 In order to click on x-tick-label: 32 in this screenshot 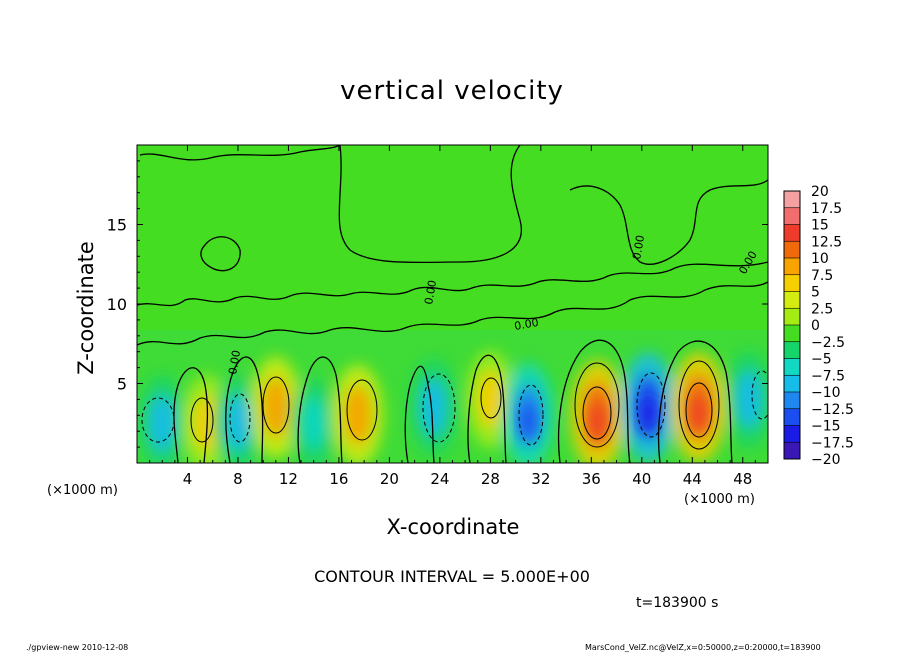, I will do `click(540, 479)`.